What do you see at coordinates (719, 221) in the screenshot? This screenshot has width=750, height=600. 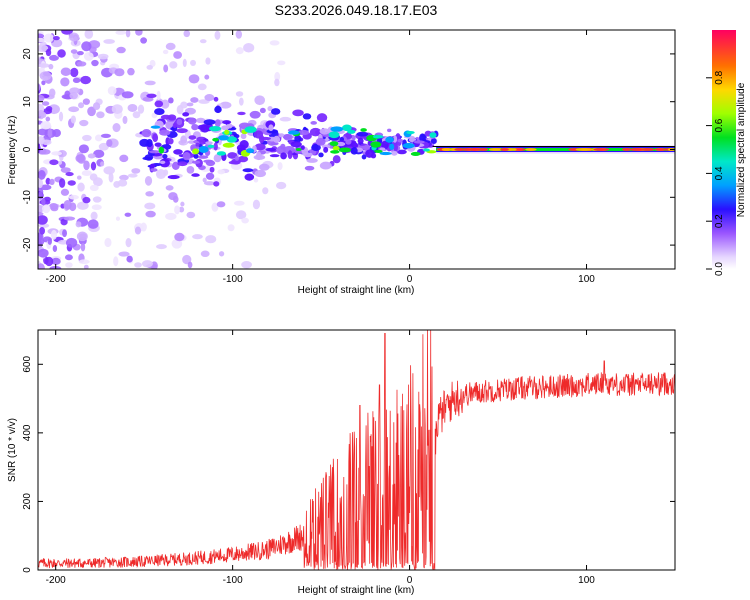 I see `colorbar-tick-label: 0.2` at bounding box center [719, 221].